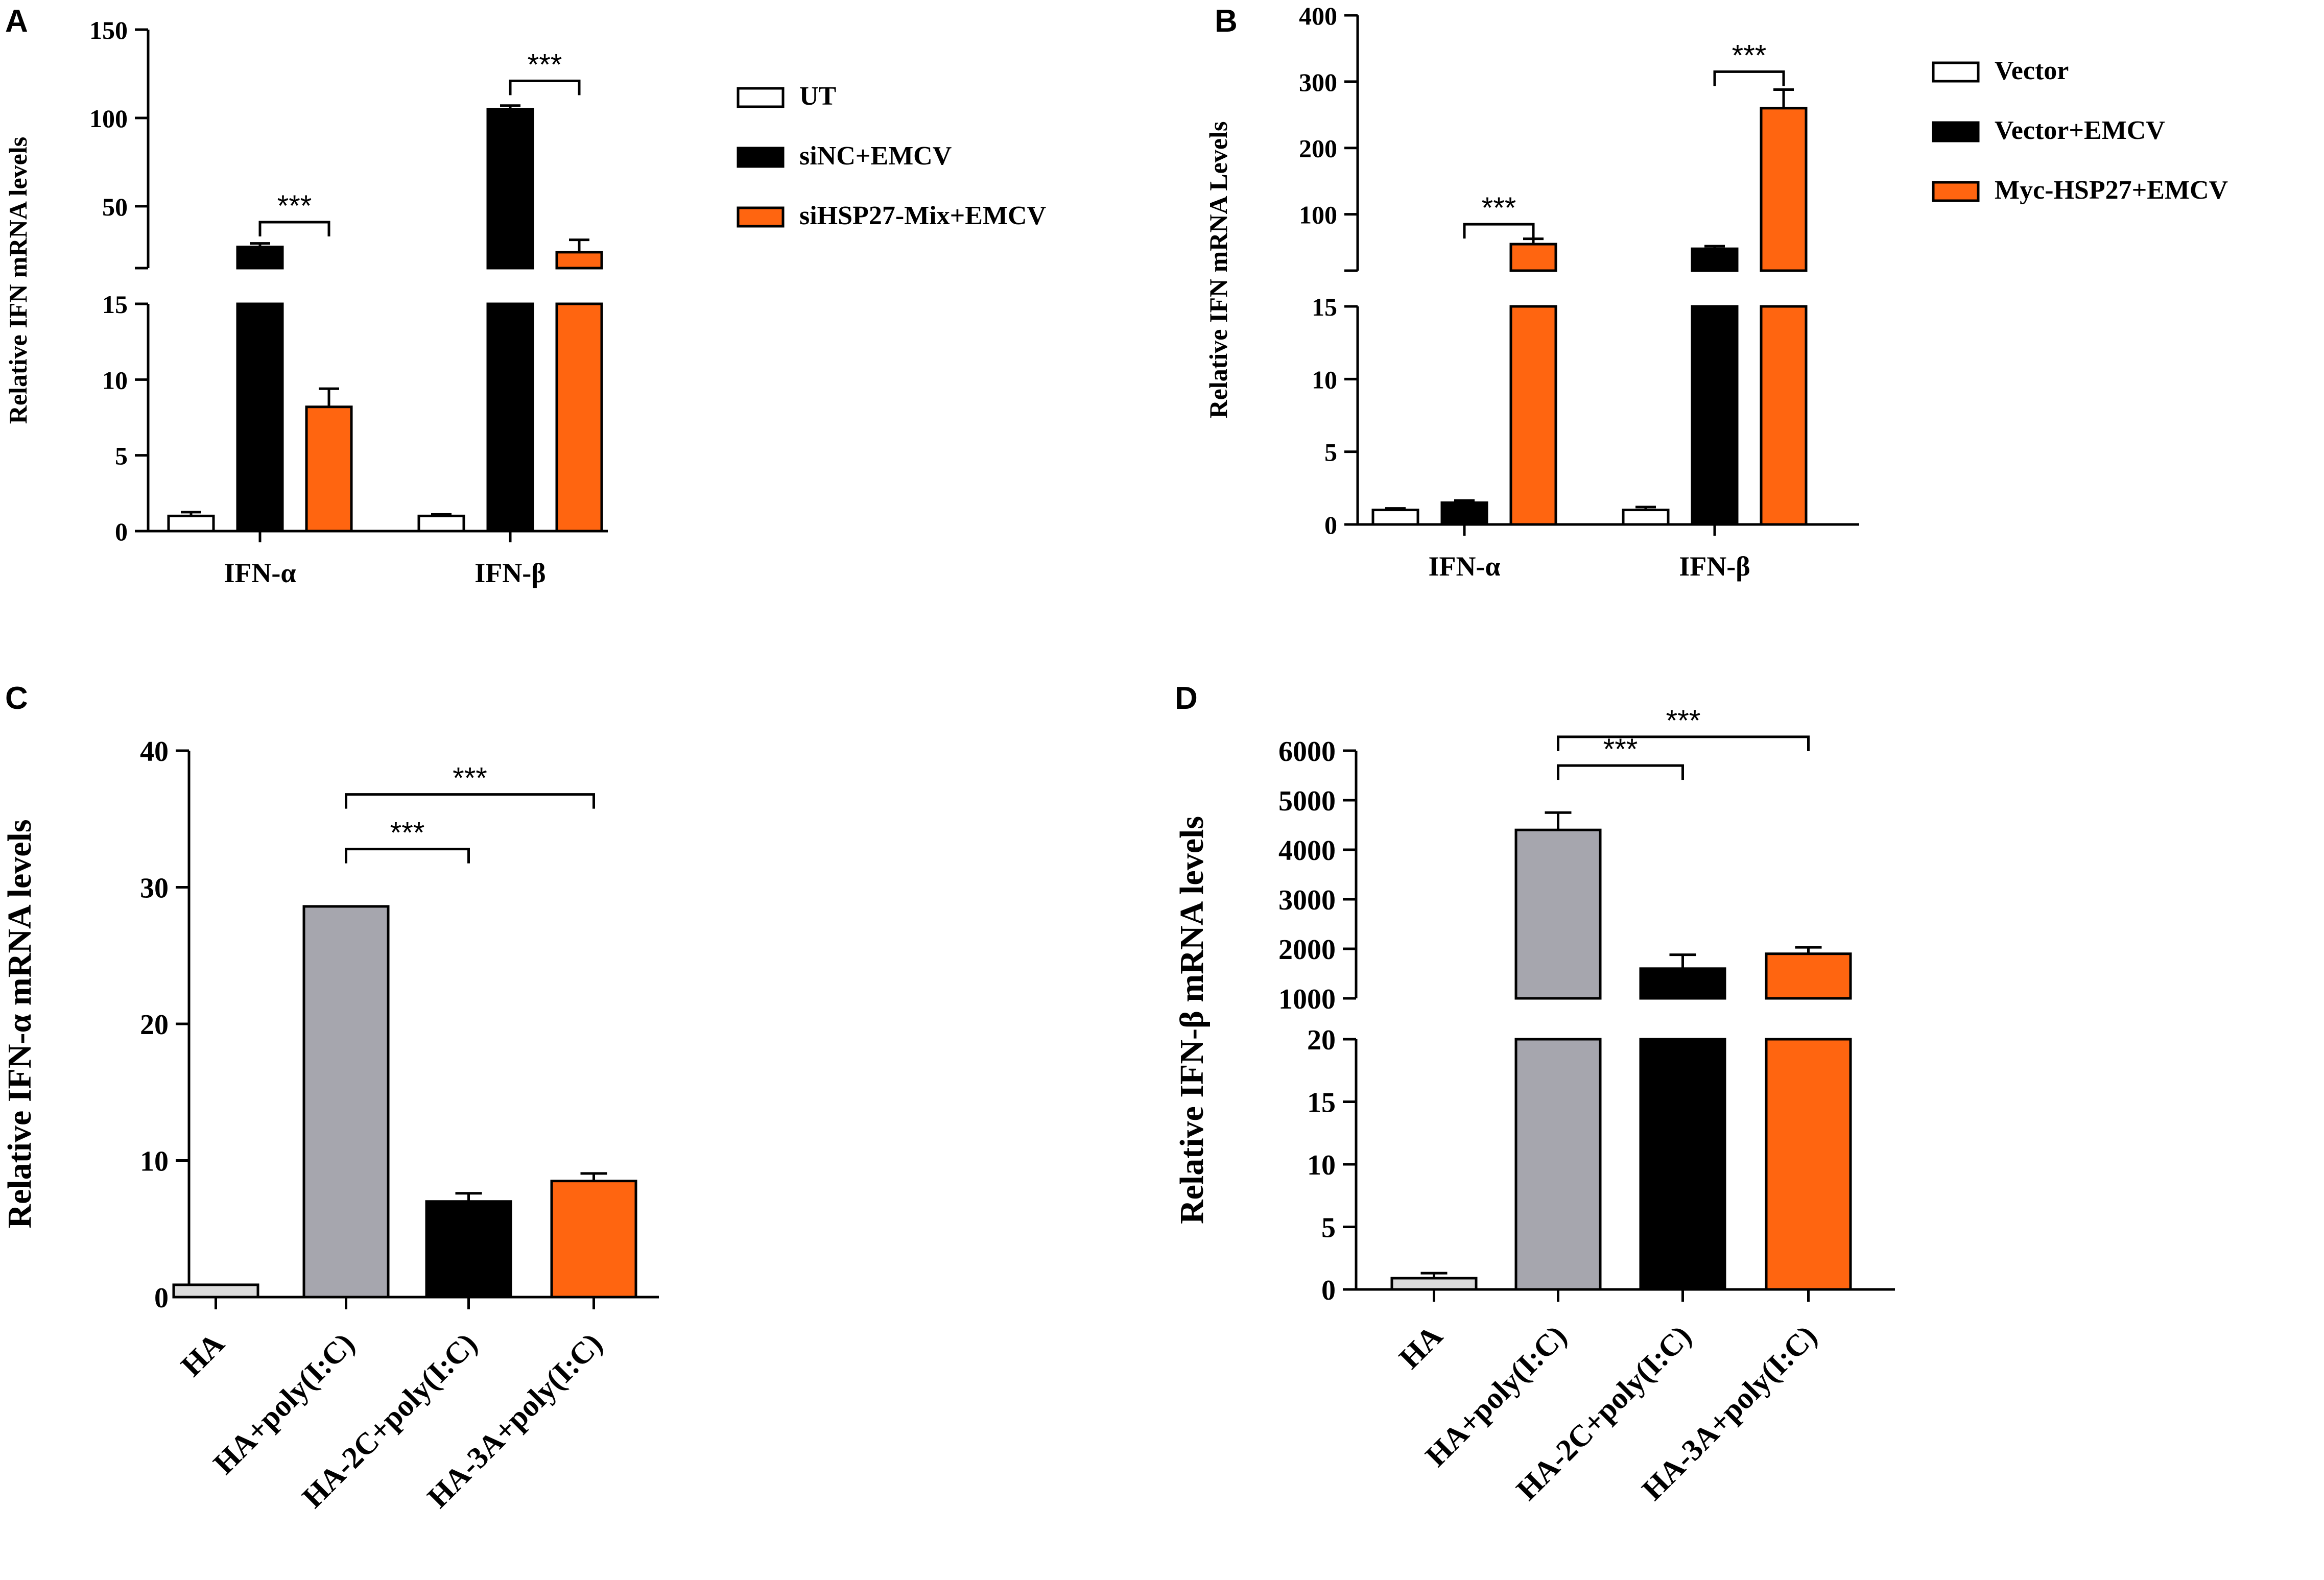 The height and width of the screenshot is (1580, 2324). What do you see at coordinates (1318, 148) in the screenshot?
I see `y-tick-label-200: 200` at bounding box center [1318, 148].